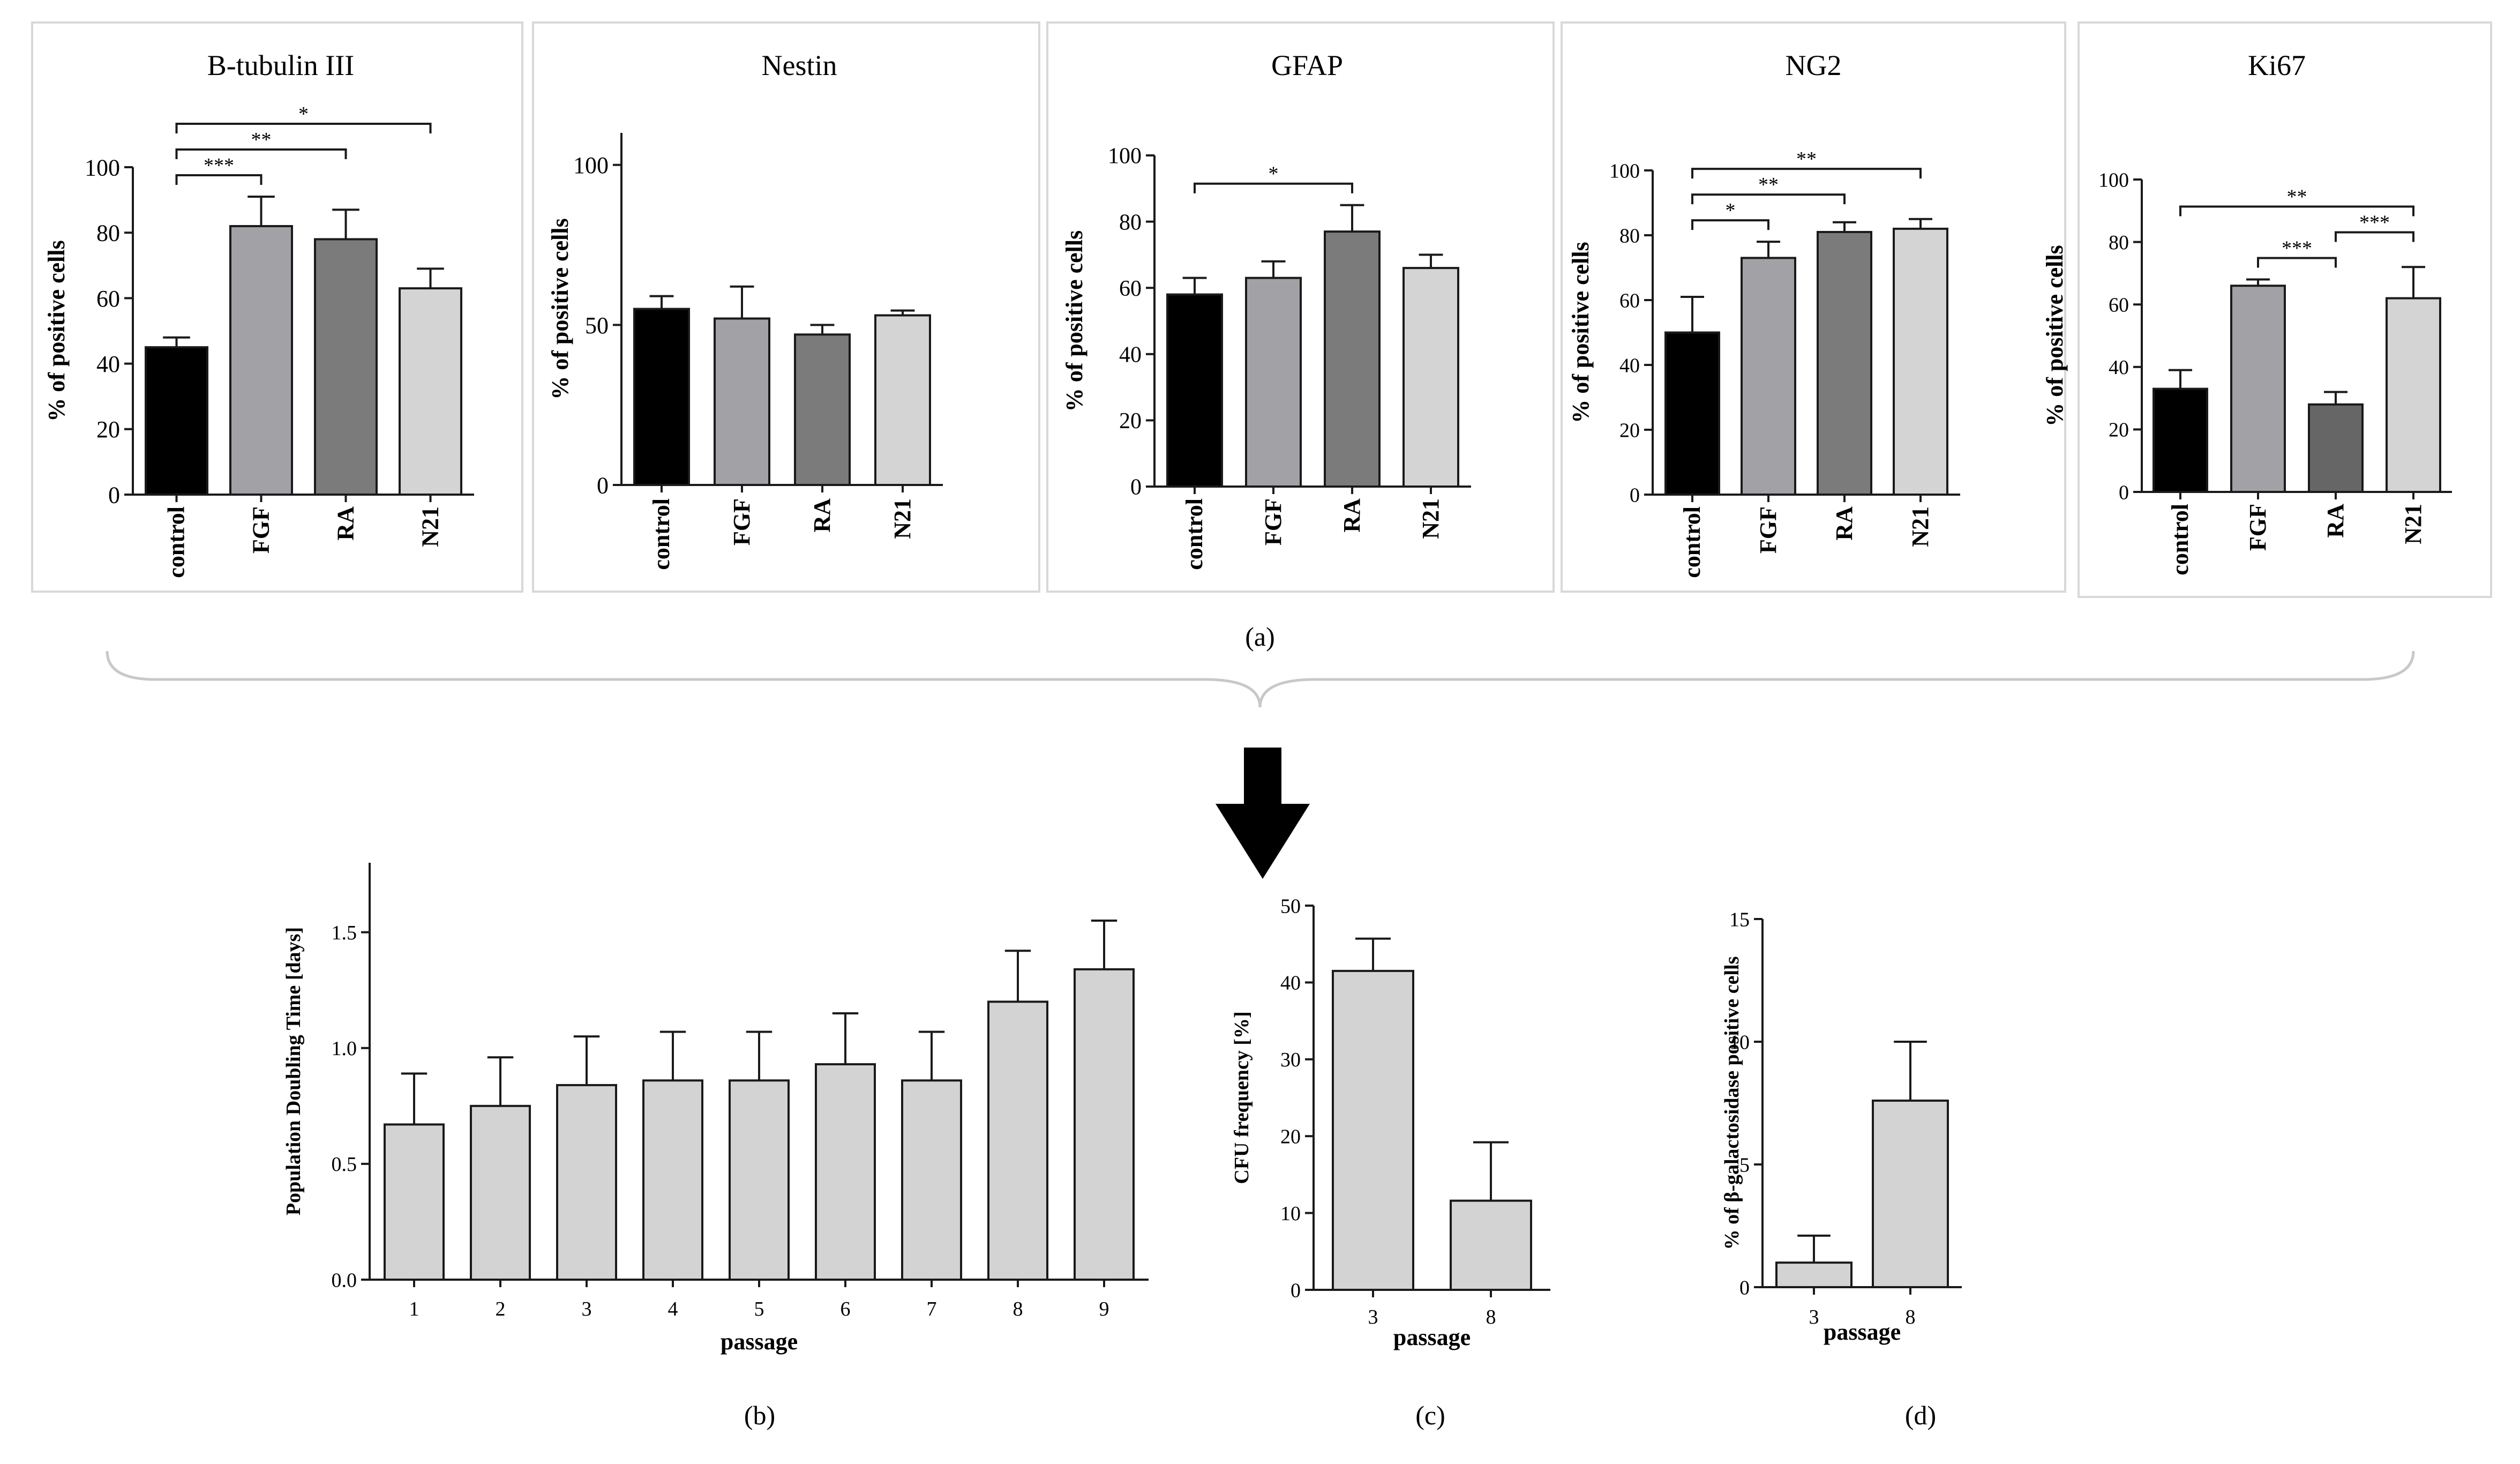 The height and width of the screenshot is (1464, 2520). I want to click on label-d: (d), so click(1920, 1415).